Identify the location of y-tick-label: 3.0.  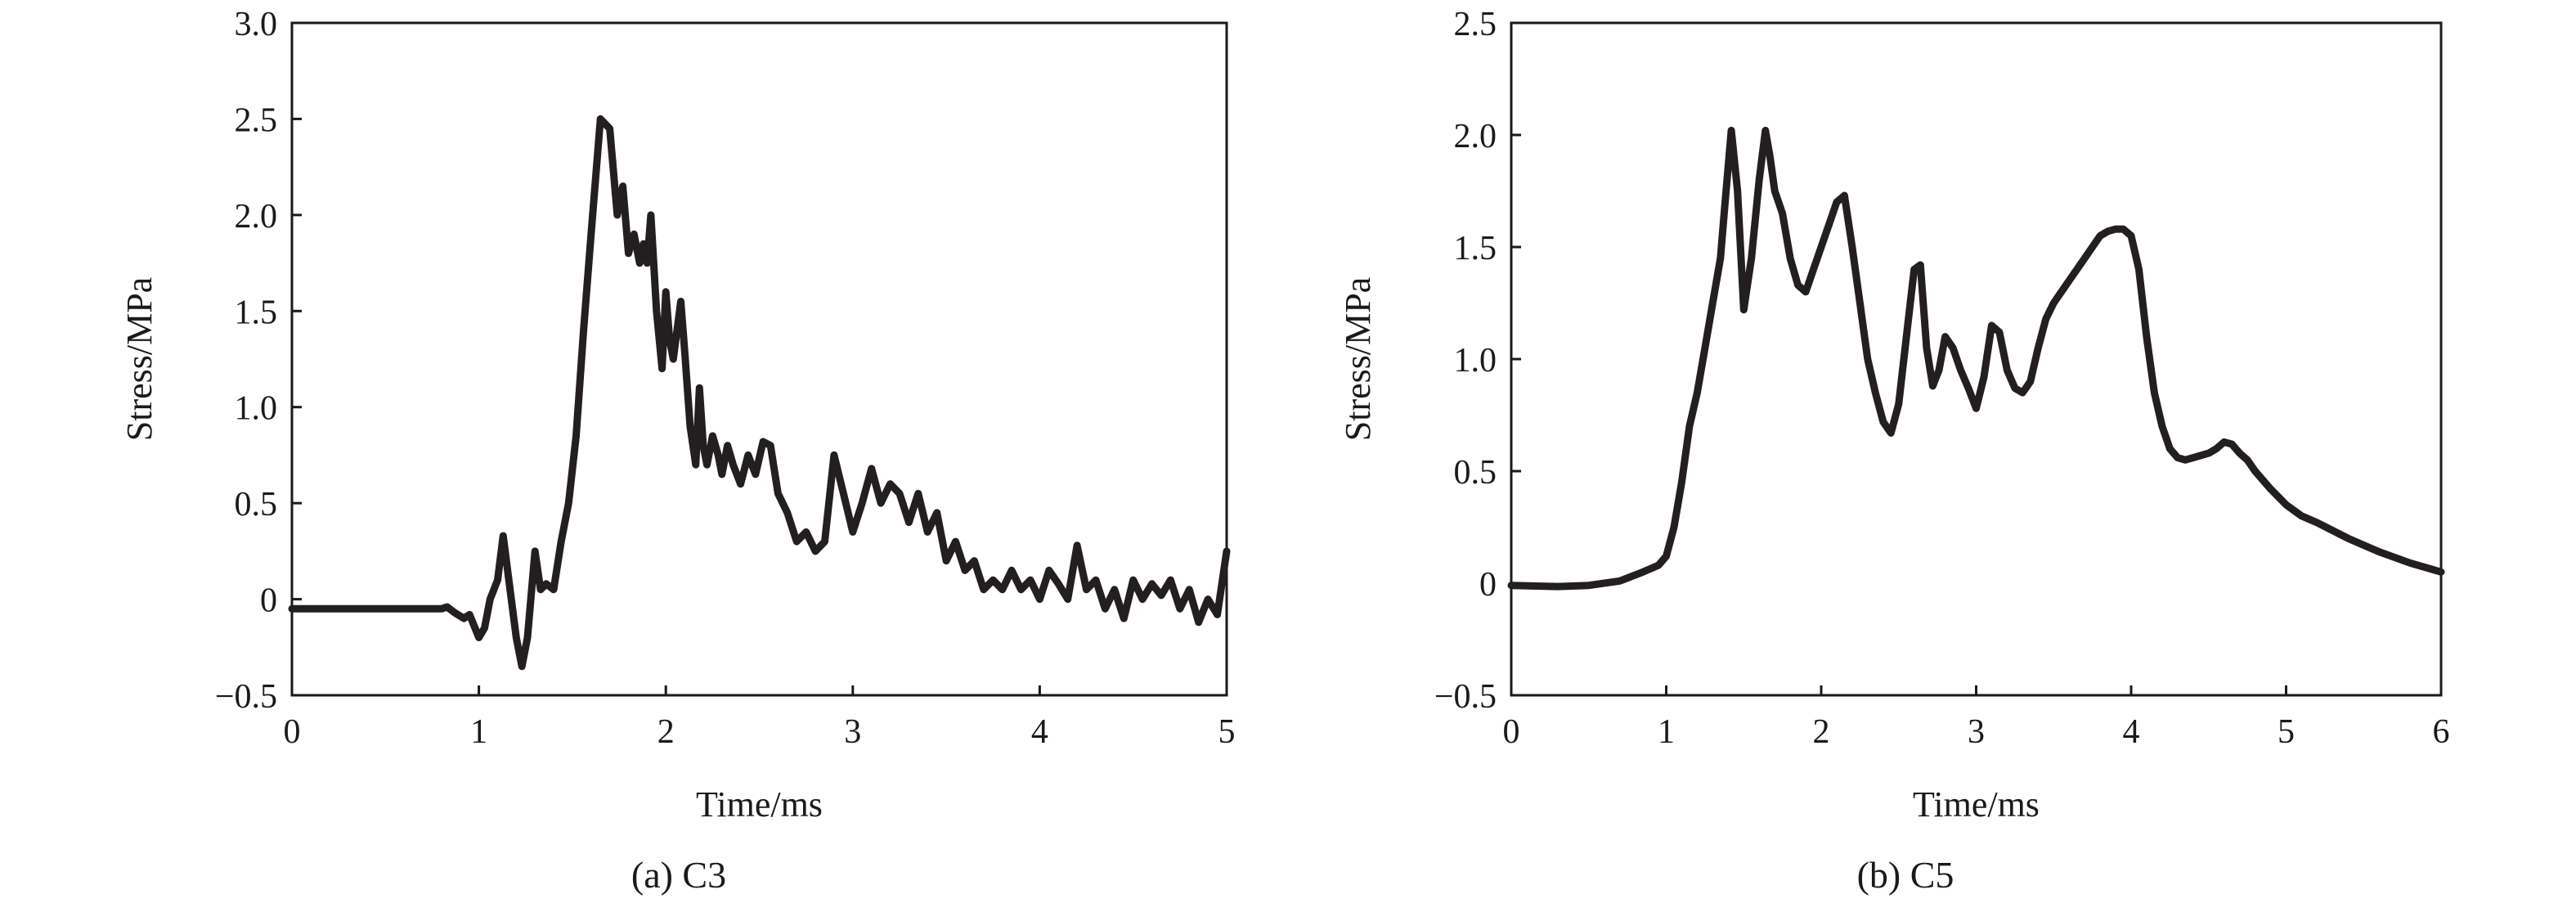
(256, 24).